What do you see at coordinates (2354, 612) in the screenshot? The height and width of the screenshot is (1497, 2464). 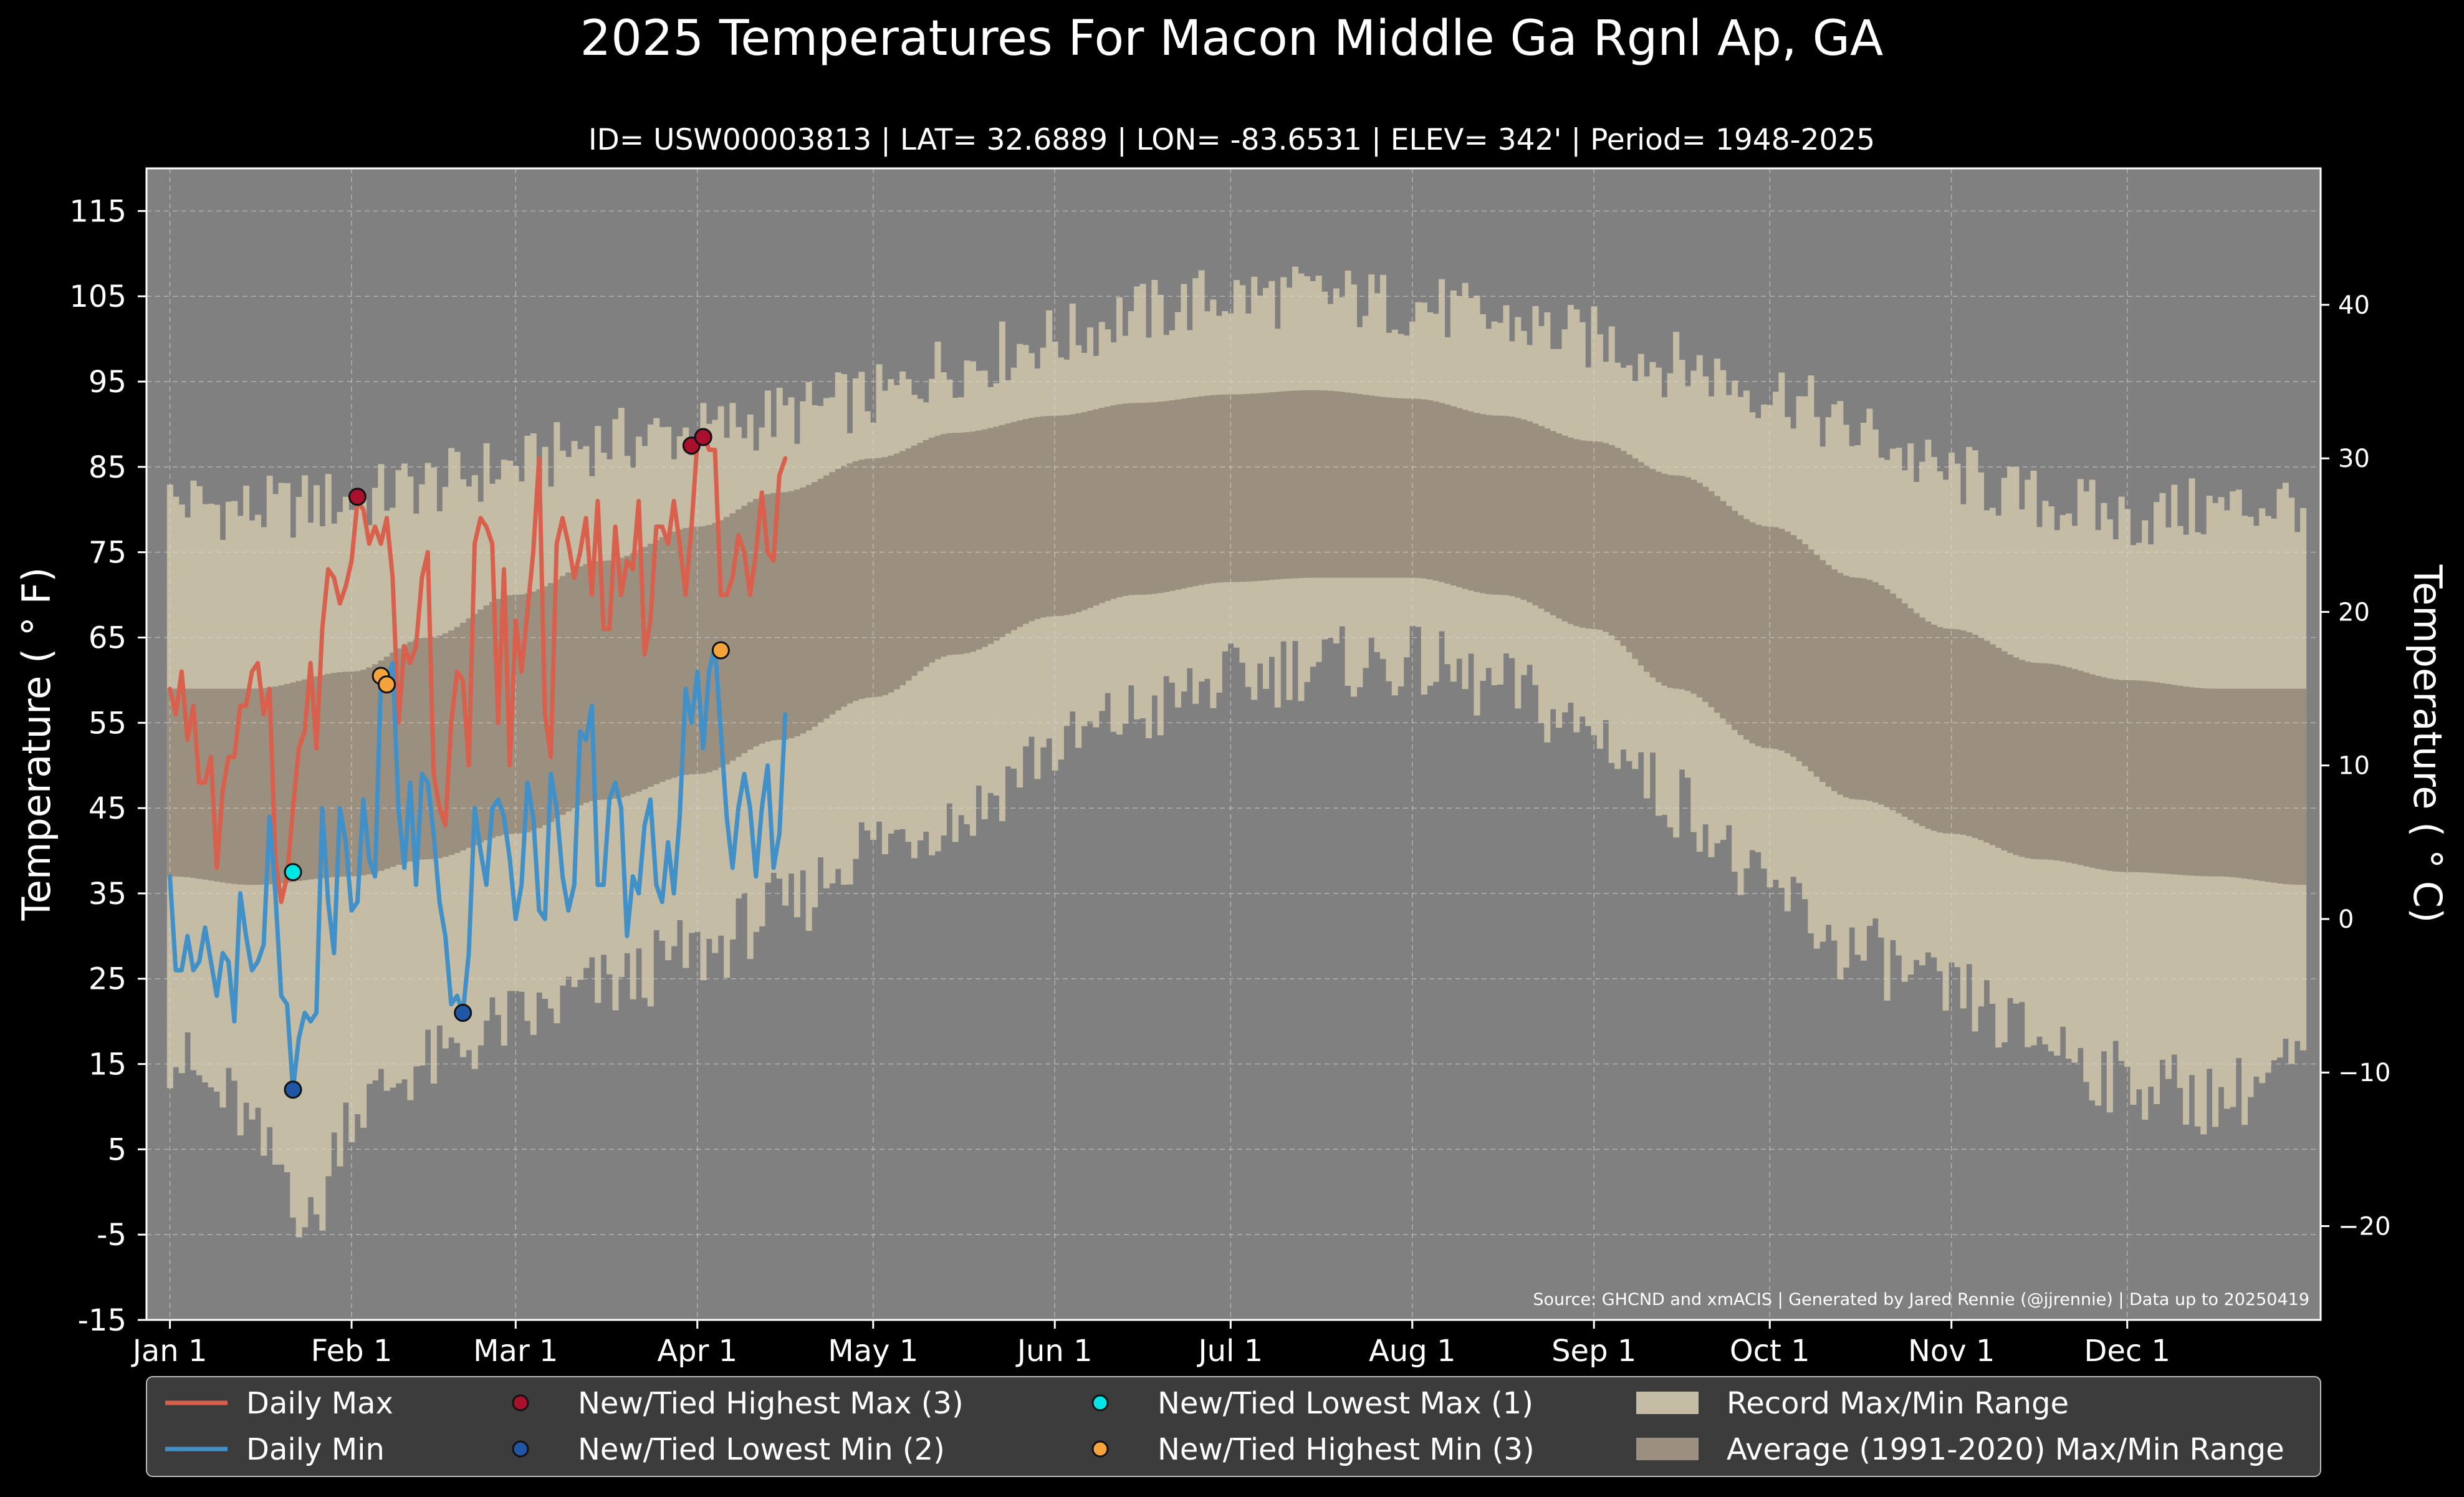 I see `y-tick-label-right: 20` at bounding box center [2354, 612].